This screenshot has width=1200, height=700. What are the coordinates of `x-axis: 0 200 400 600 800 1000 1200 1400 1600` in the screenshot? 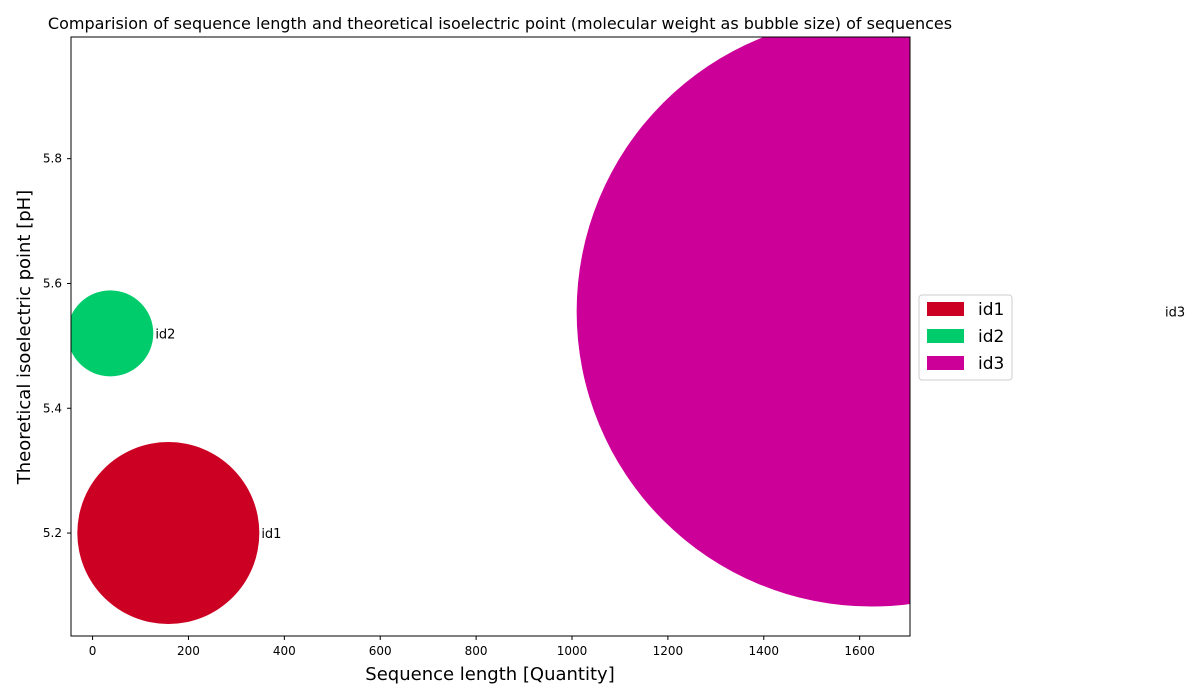 It's located at (482, 647).